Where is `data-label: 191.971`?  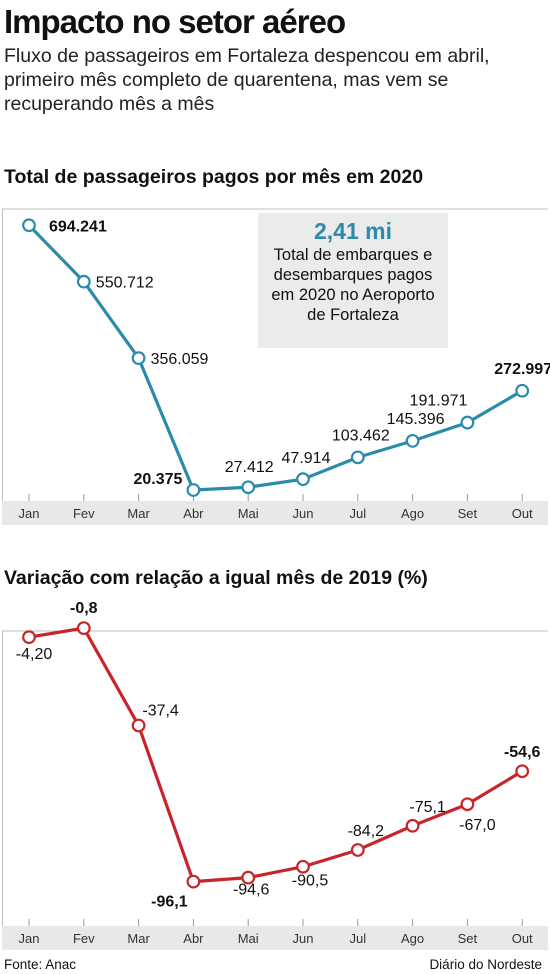
data-label: 191.971 is located at coordinates (439, 401).